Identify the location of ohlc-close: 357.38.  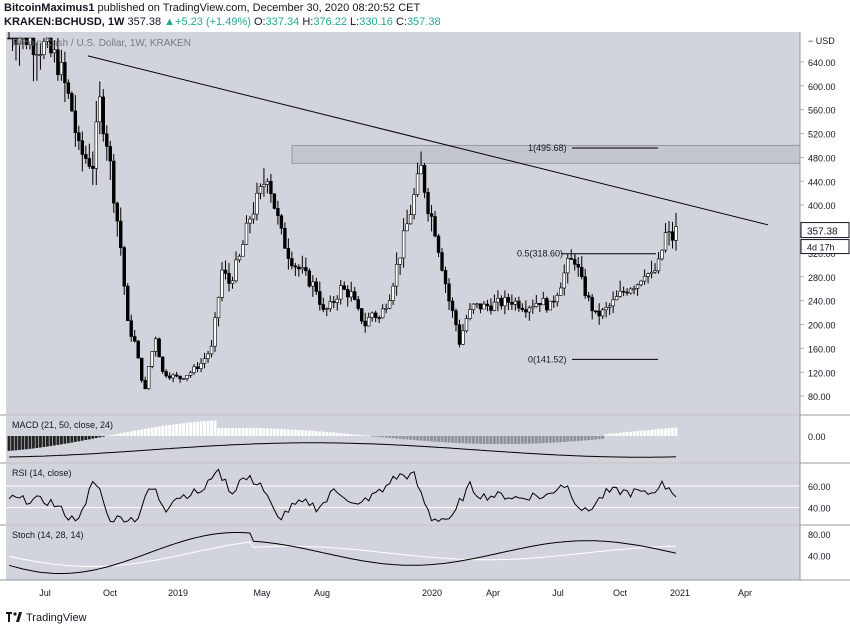
(423, 22).